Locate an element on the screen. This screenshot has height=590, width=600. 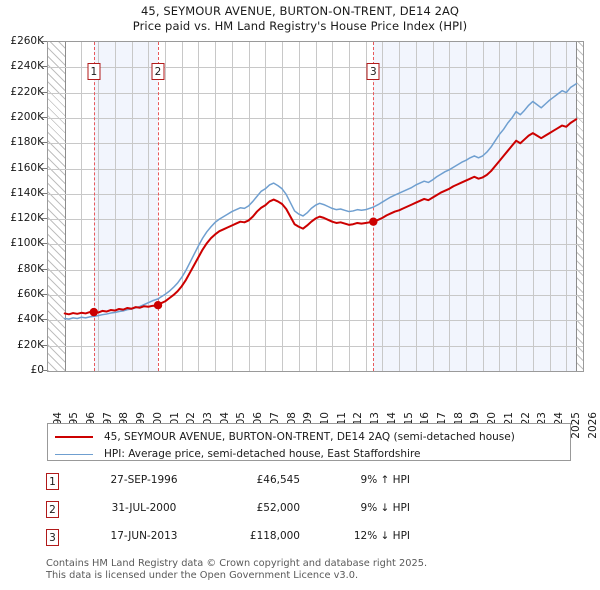
gridline-year-2007 is located at coordinates (265, 206).